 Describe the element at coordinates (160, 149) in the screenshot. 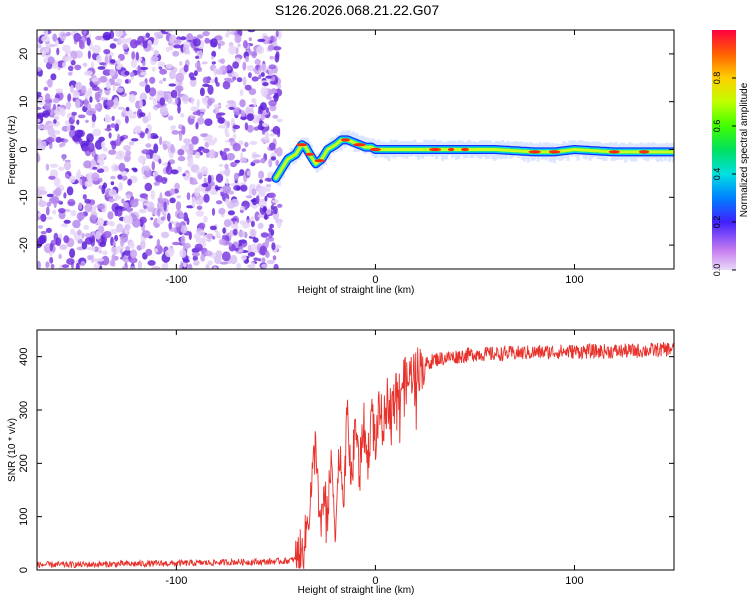

I see `spectrogram-noise-region` at that location.